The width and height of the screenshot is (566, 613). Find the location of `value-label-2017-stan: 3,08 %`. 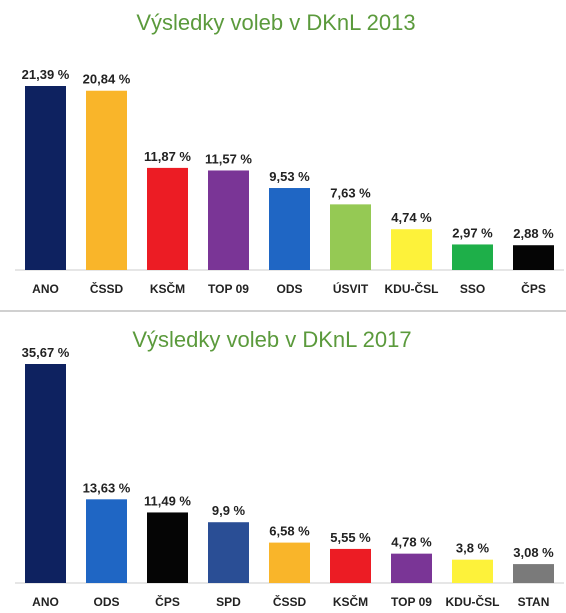

value-label-2017-stan: 3,08 % is located at coordinates (533, 552).